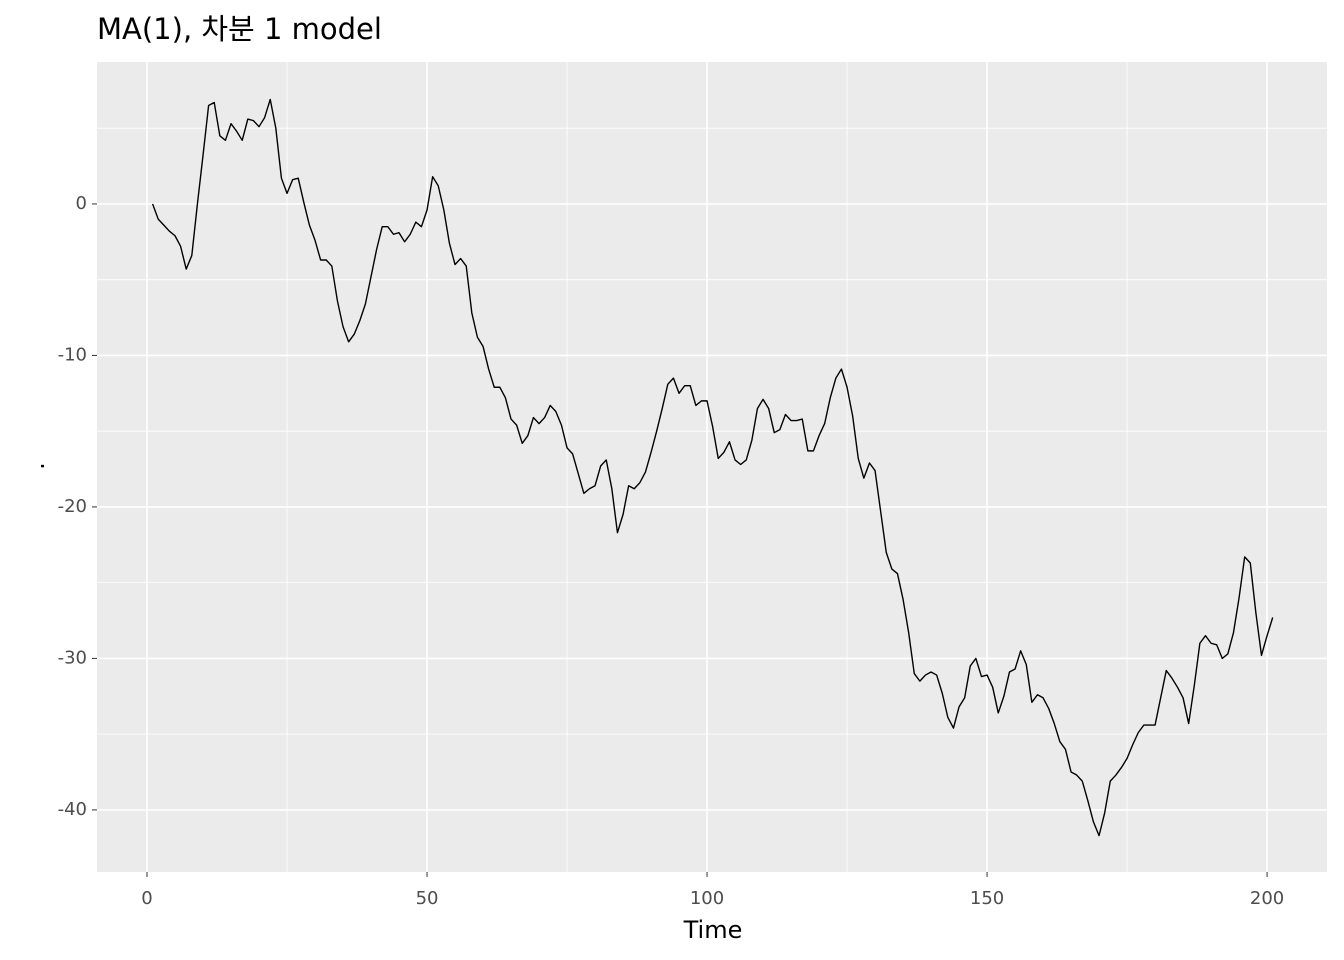 The height and width of the screenshot is (960, 1344). Describe the element at coordinates (987, 898) in the screenshot. I see `x-tick-label: 150` at that location.